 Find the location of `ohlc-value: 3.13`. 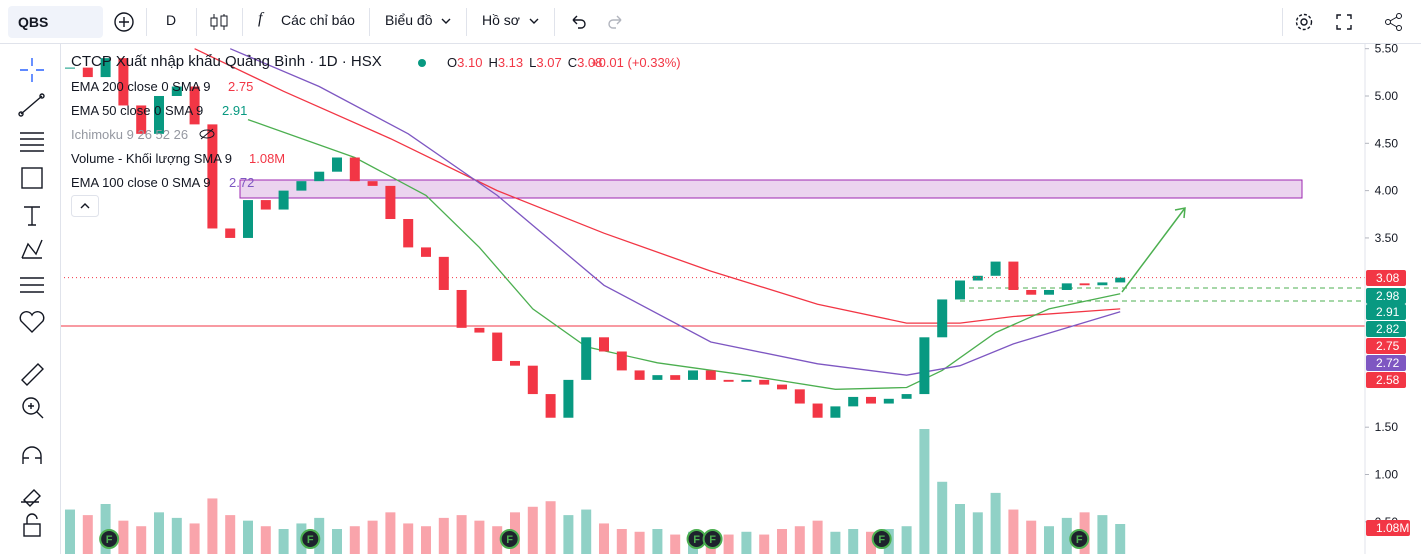

ohlc-value: 3.13 is located at coordinates (510, 62).